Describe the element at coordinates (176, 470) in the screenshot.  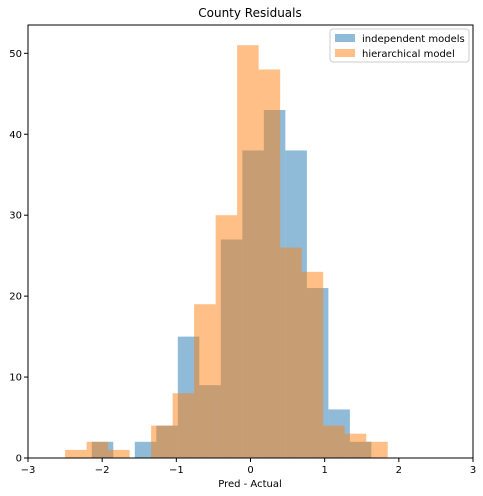
I see `x-tick-label: −1` at that location.